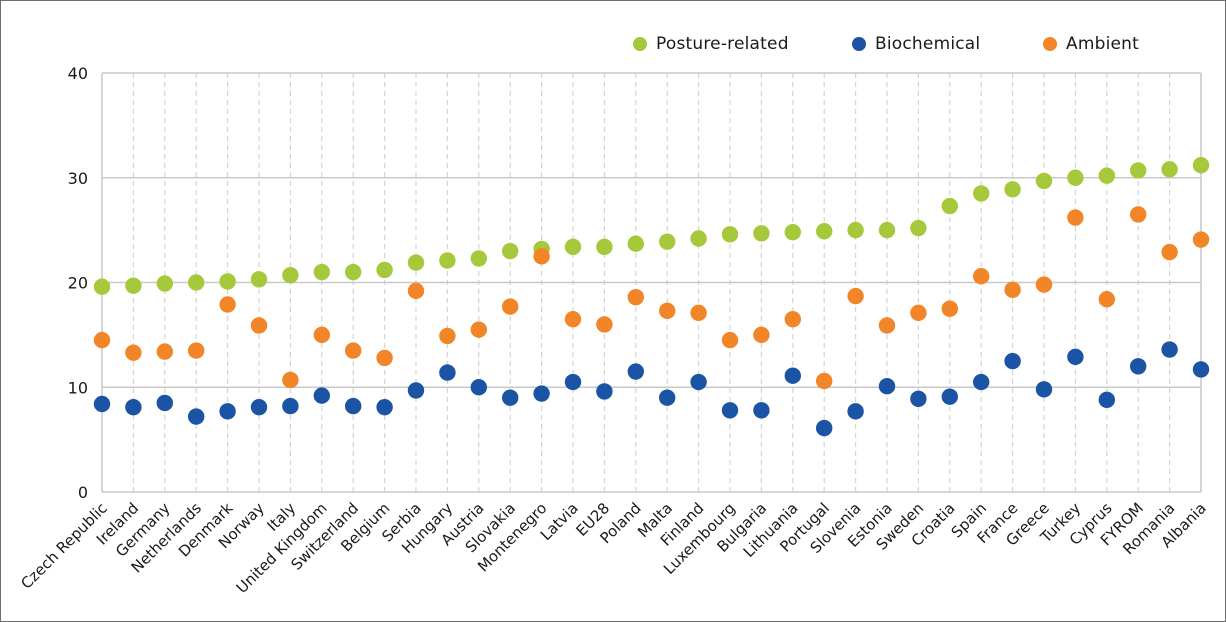 The height and width of the screenshot is (622, 1226). Describe the element at coordinates (640, 44) in the screenshot. I see `posture-related-series-dot-icon` at that location.